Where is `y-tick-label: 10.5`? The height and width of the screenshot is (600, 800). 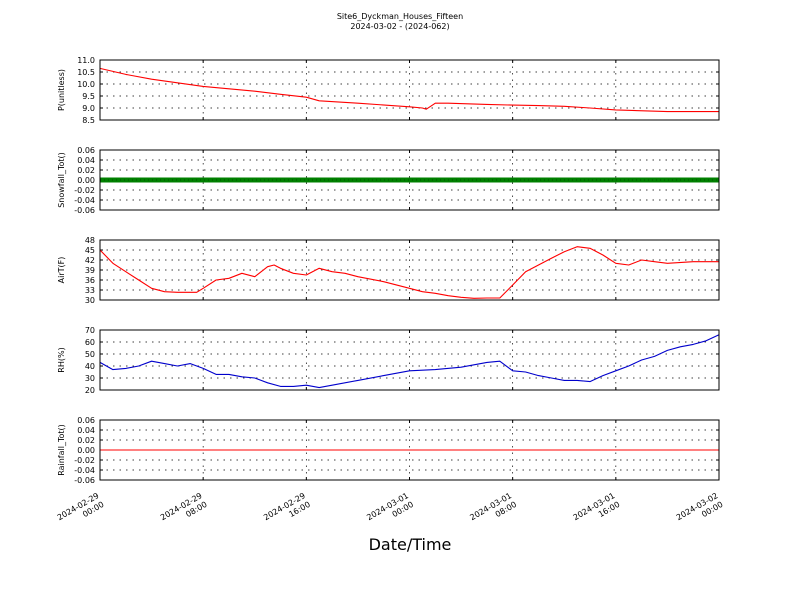 y-tick-label: 10.5 is located at coordinates (86, 72).